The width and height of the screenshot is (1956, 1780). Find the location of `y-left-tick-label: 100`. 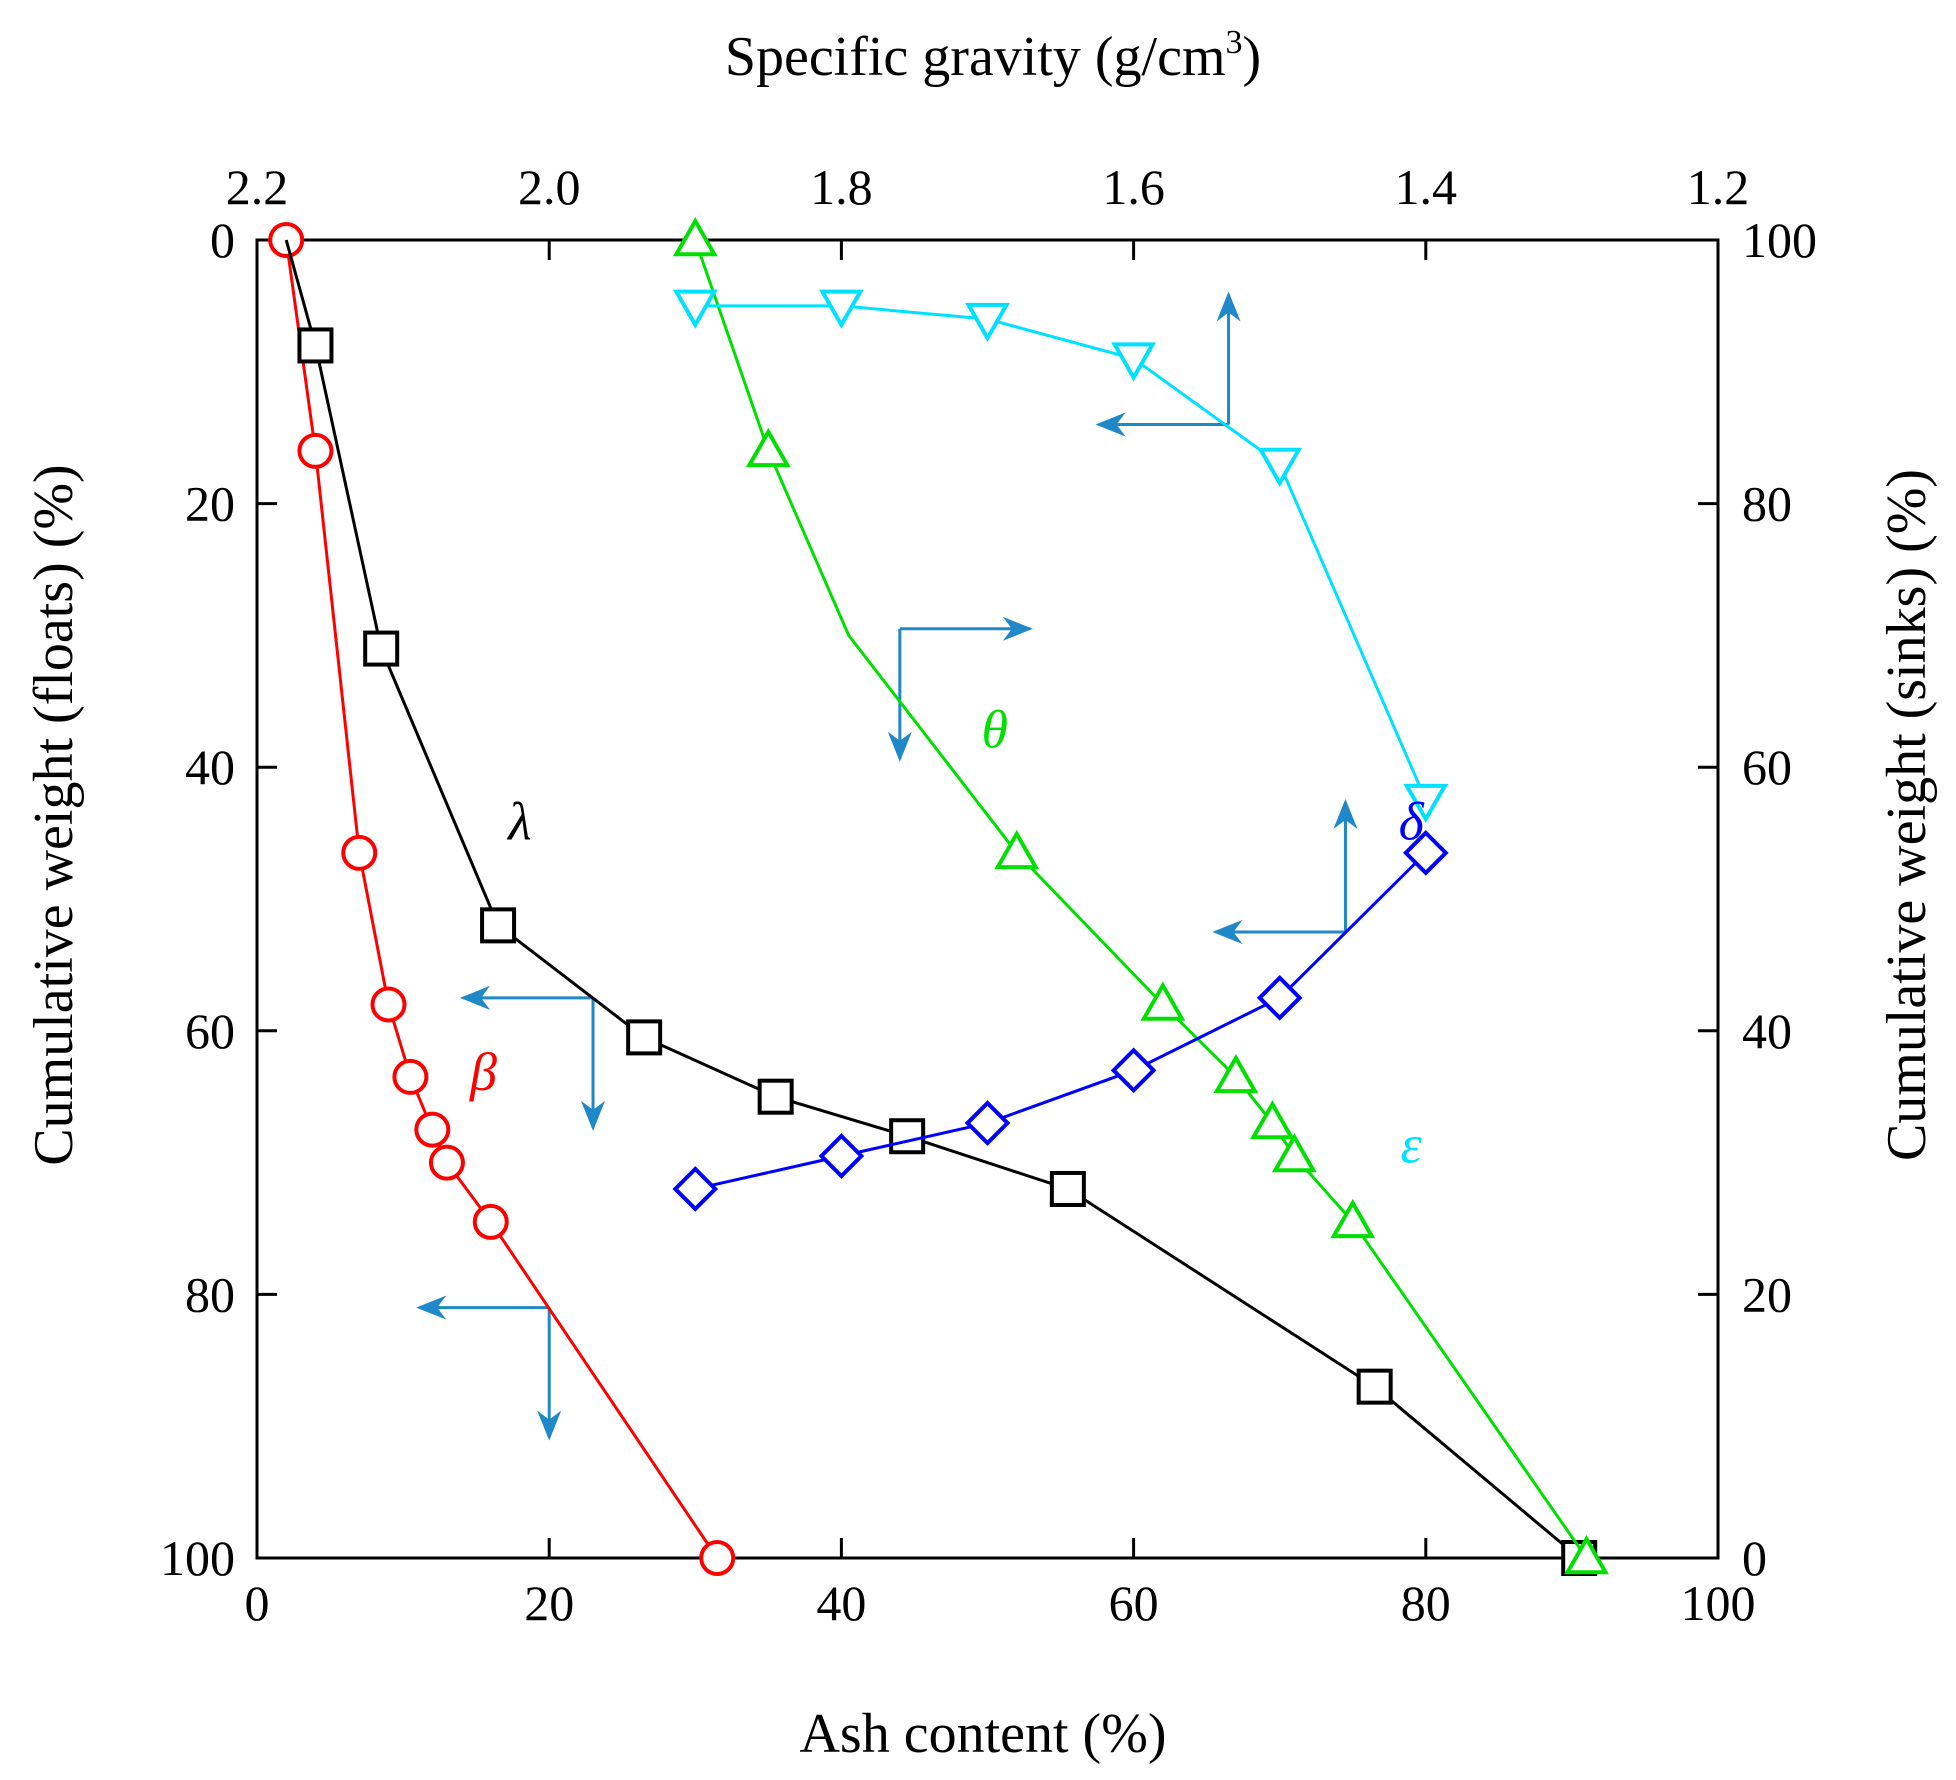

y-left-tick-label: 100 is located at coordinates (197, 1558).